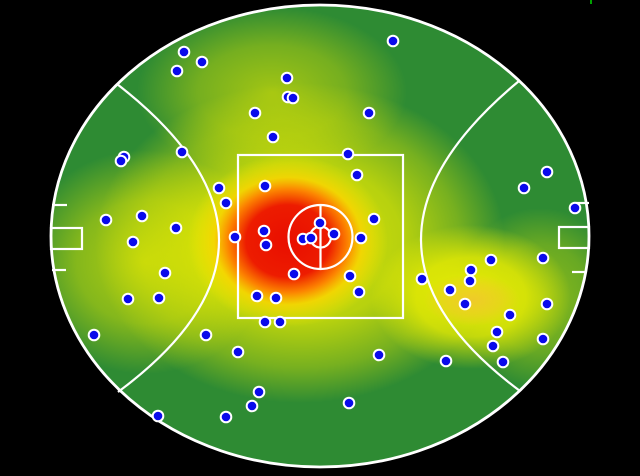 Image resolution: width=640 pixels, height=476 pixels. What do you see at coordinates (591, 2) in the screenshot?
I see `stray-green-mark` at bounding box center [591, 2].